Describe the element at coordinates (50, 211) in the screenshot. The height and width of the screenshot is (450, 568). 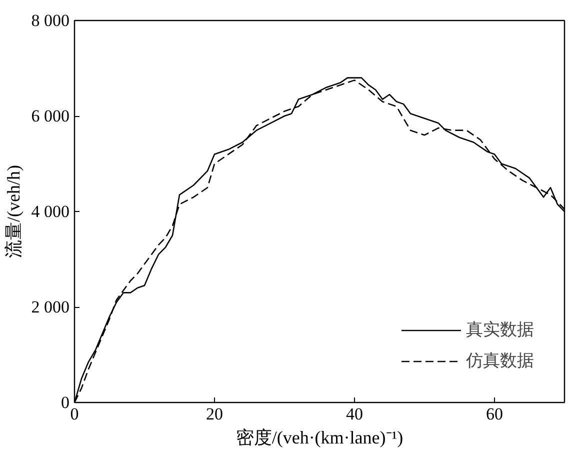
I see `y-tick-label: 4 000` at that location.